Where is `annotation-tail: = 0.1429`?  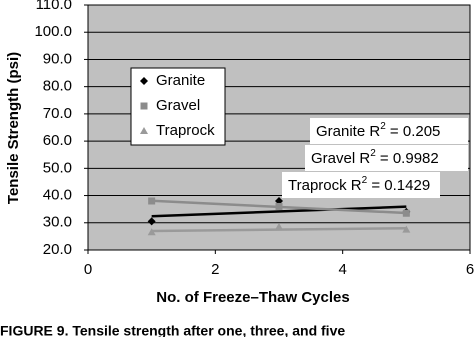
annotation-tail: = 0.1429 is located at coordinates (398, 185).